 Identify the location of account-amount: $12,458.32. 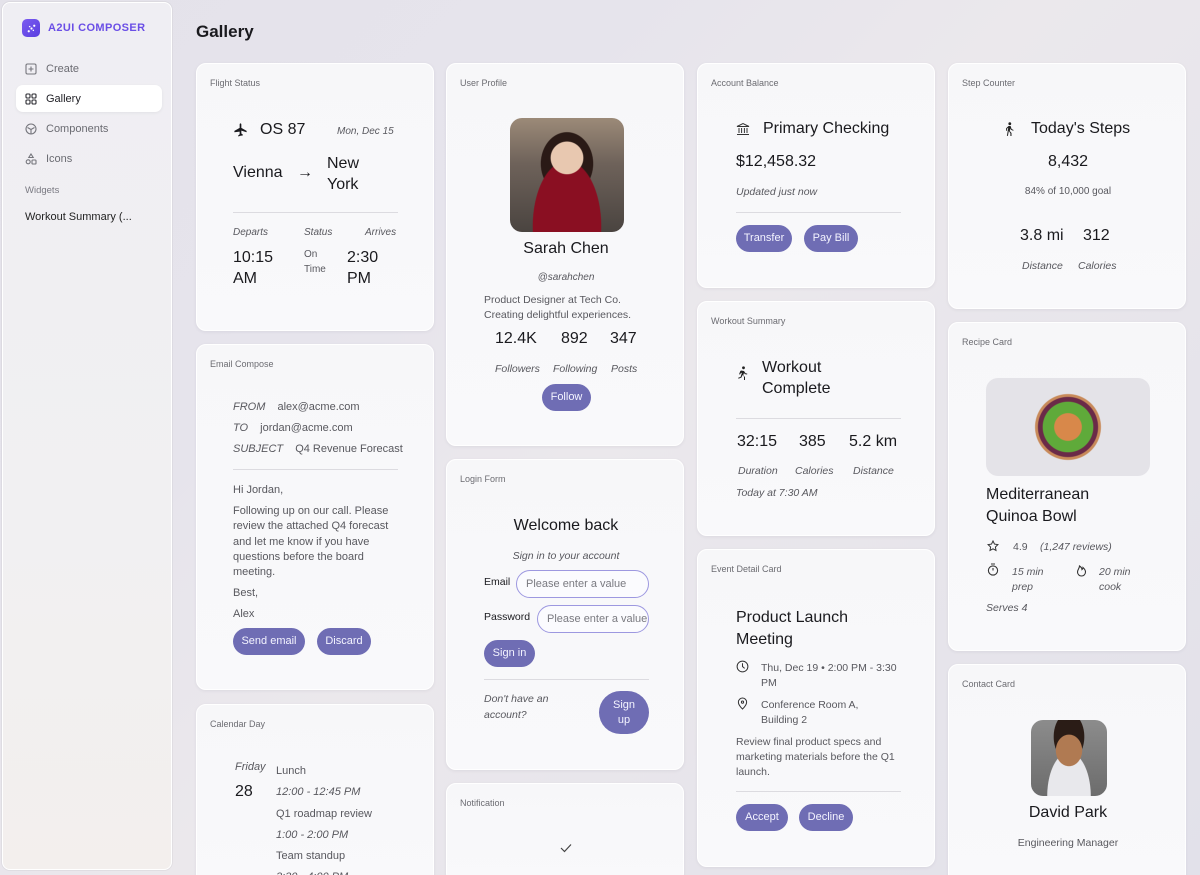
(776, 161).